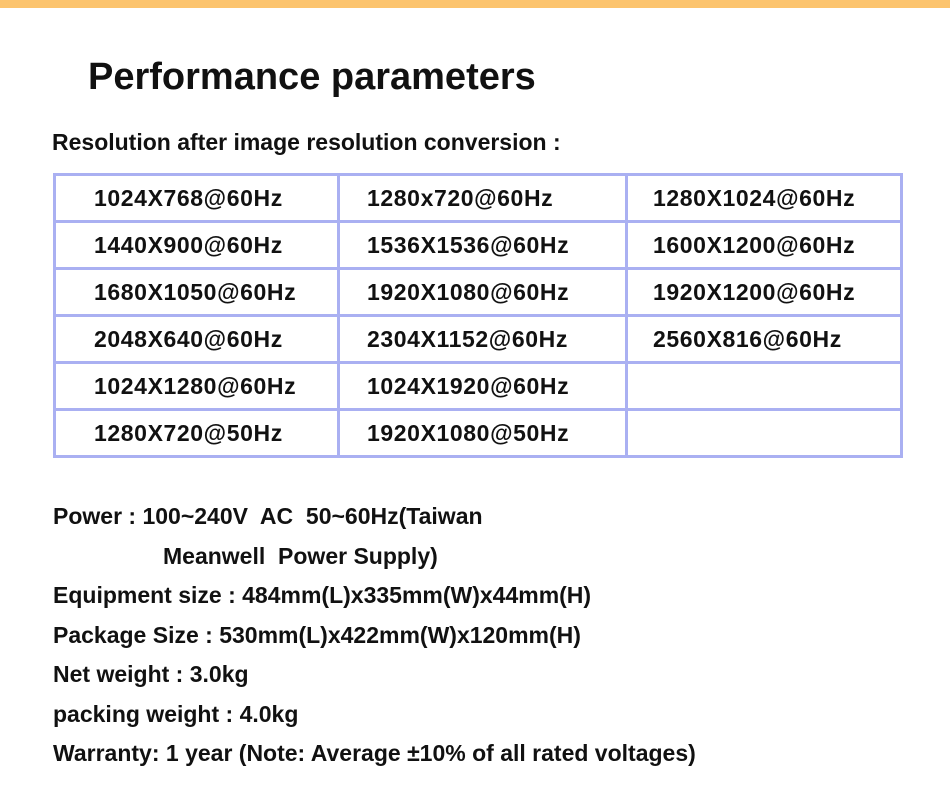  Describe the element at coordinates (482, 292) in the screenshot. I see `resolution-cell: 1920X1080@60Hz` at that location.